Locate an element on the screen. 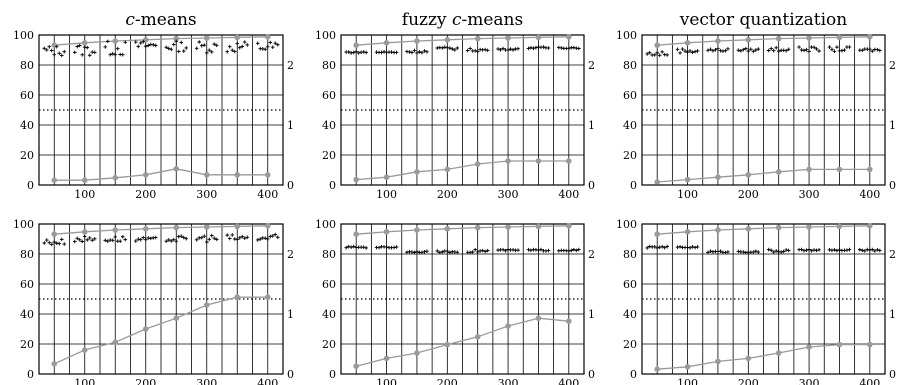 The image size is (917, 385). chart-panel-5: 0 20 40 60 80 100 0 1 2 100 200 300 400 is located at coordinates (455, 301).